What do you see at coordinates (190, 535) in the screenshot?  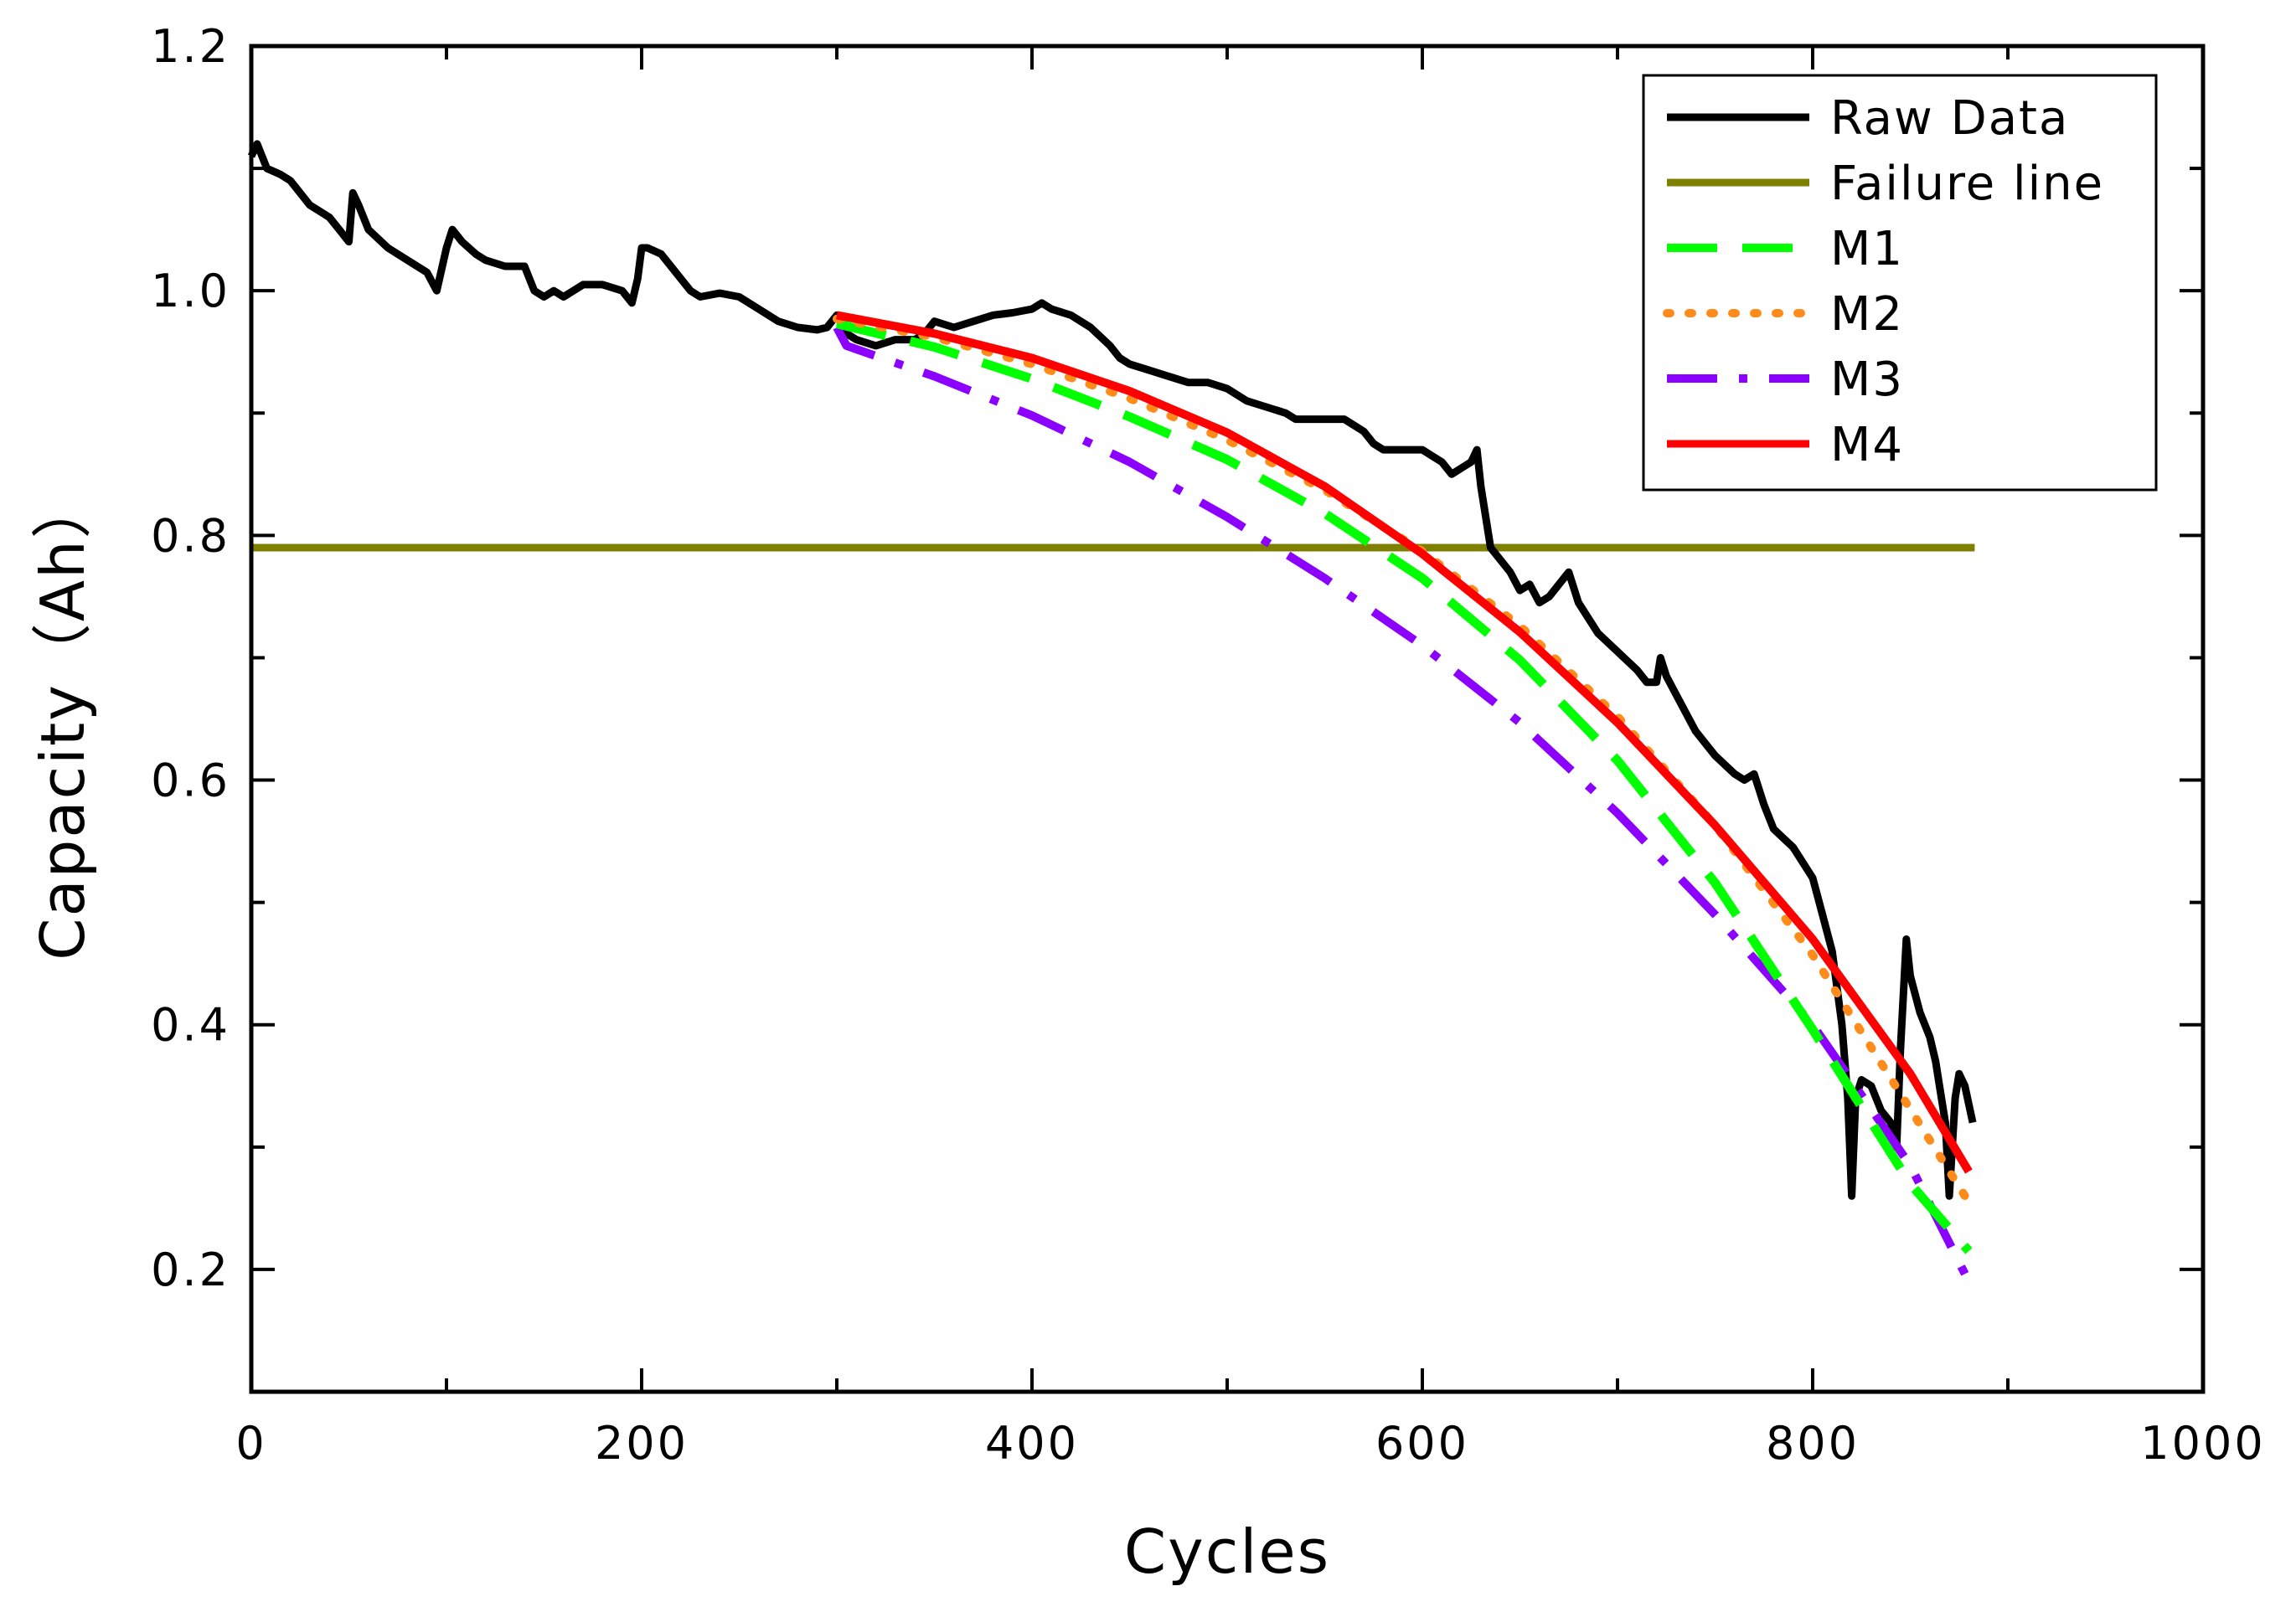 I see `y-tick-label: 0.8` at bounding box center [190, 535].